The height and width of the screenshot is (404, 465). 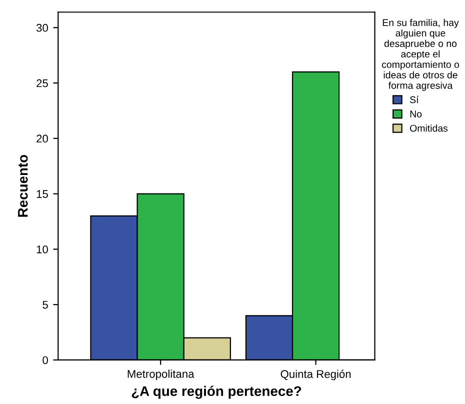 What do you see at coordinates (42, 249) in the screenshot?
I see `y-tick-label: 10` at bounding box center [42, 249].